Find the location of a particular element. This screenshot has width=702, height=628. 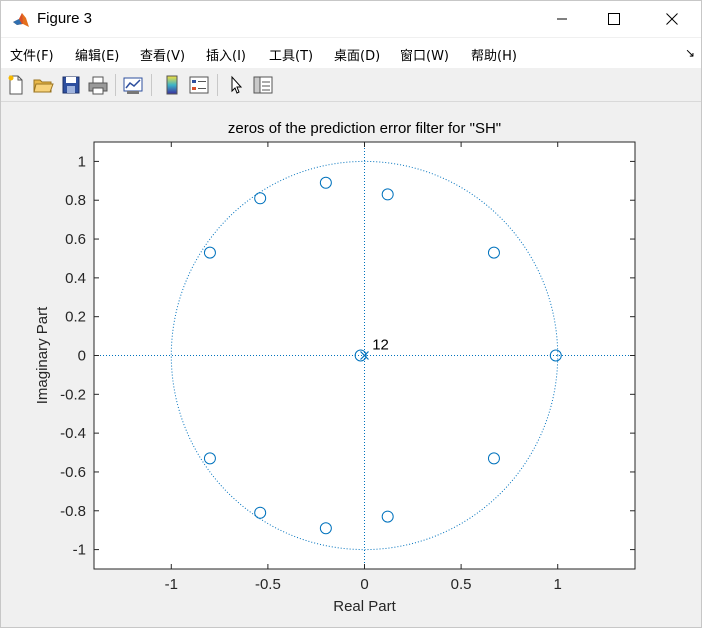

y-tick-label: 0.6 is located at coordinates (75, 239).